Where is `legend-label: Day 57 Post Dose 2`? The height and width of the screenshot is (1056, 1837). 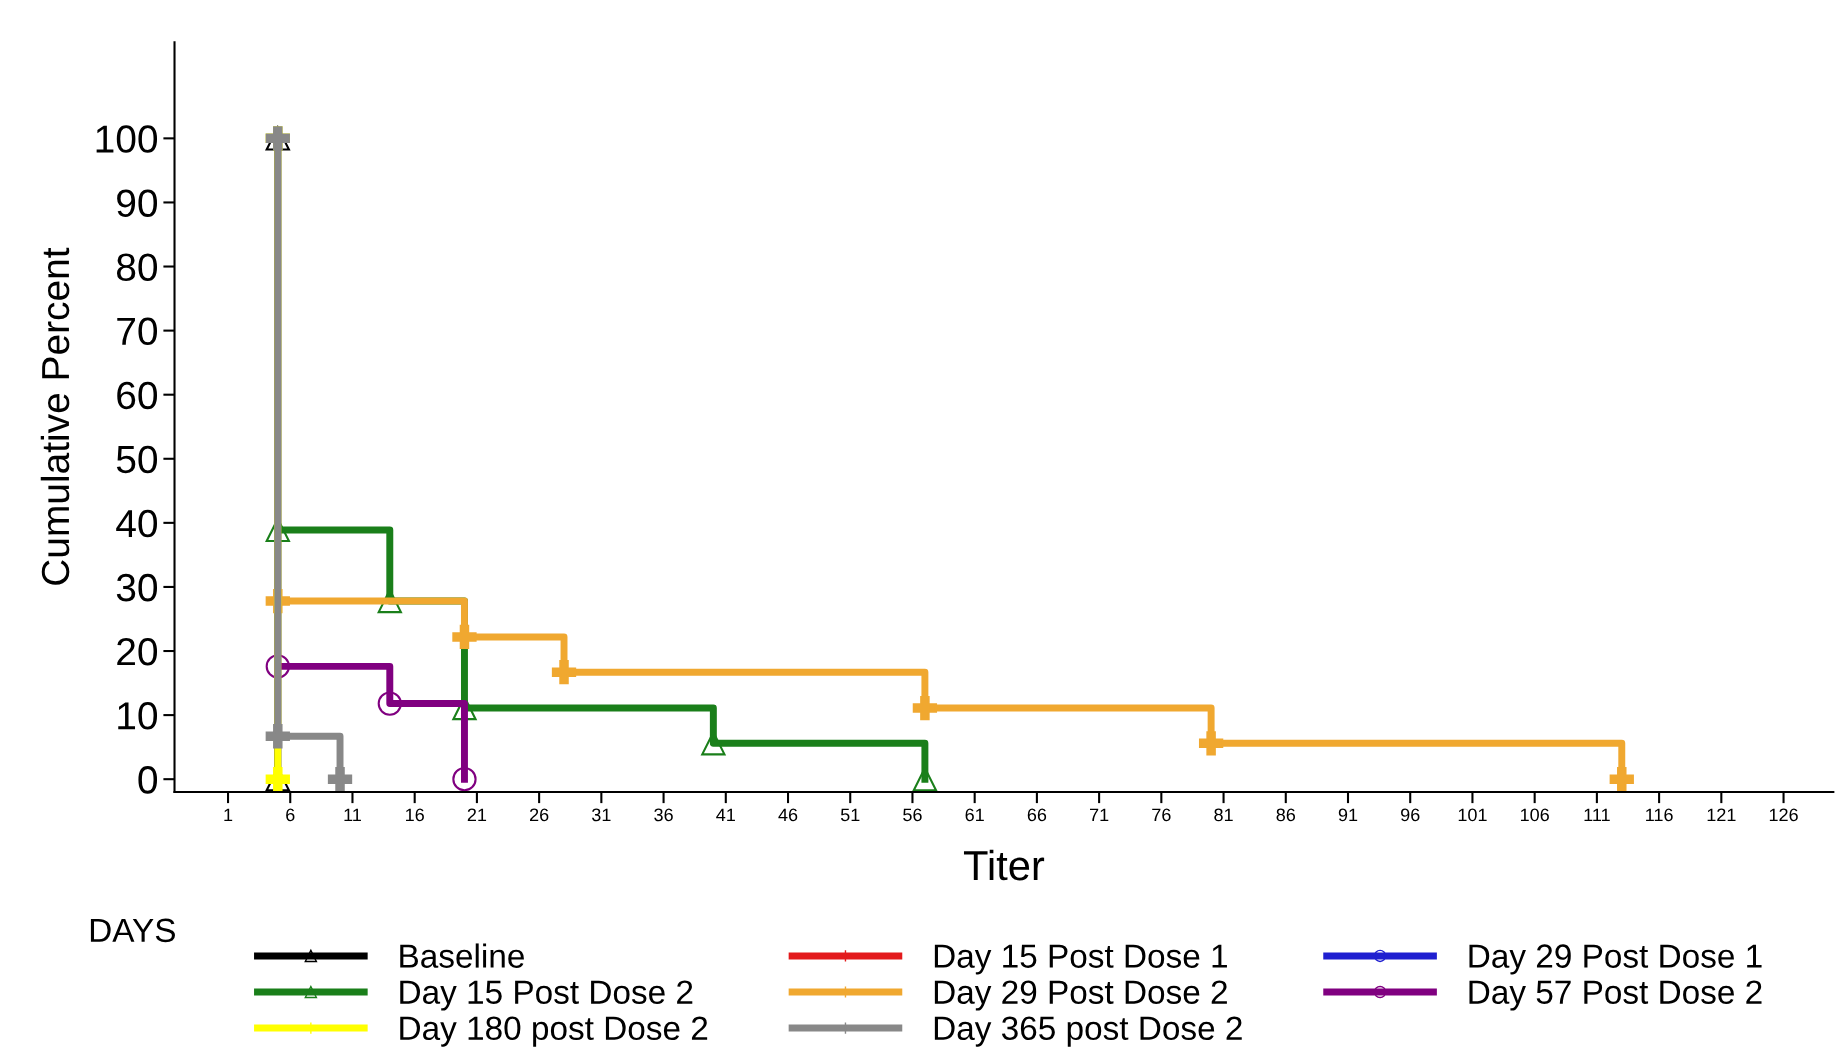 legend-label: Day 57 Post Dose 2 is located at coordinates (1615, 995).